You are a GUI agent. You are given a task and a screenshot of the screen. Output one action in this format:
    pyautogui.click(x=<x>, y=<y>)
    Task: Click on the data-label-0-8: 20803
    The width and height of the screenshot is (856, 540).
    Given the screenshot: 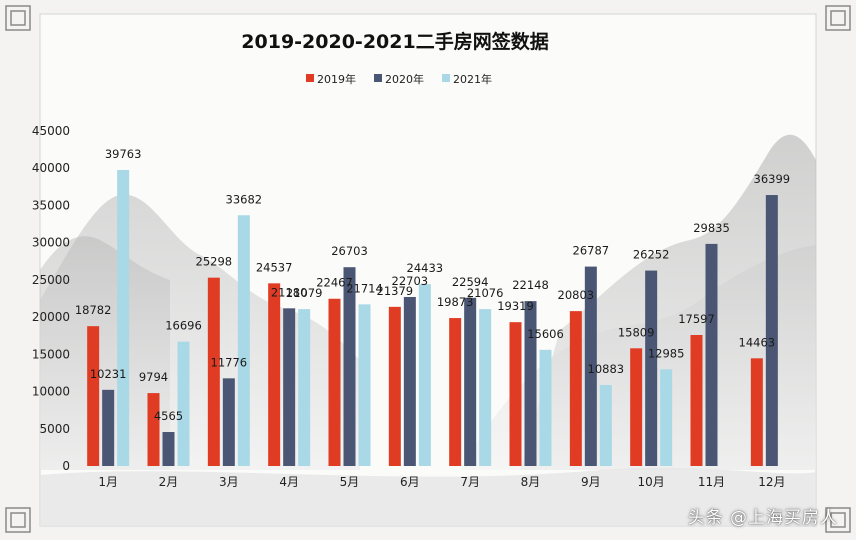 What is the action you would take?
    pyautogui.click(x=576, y=295)
    